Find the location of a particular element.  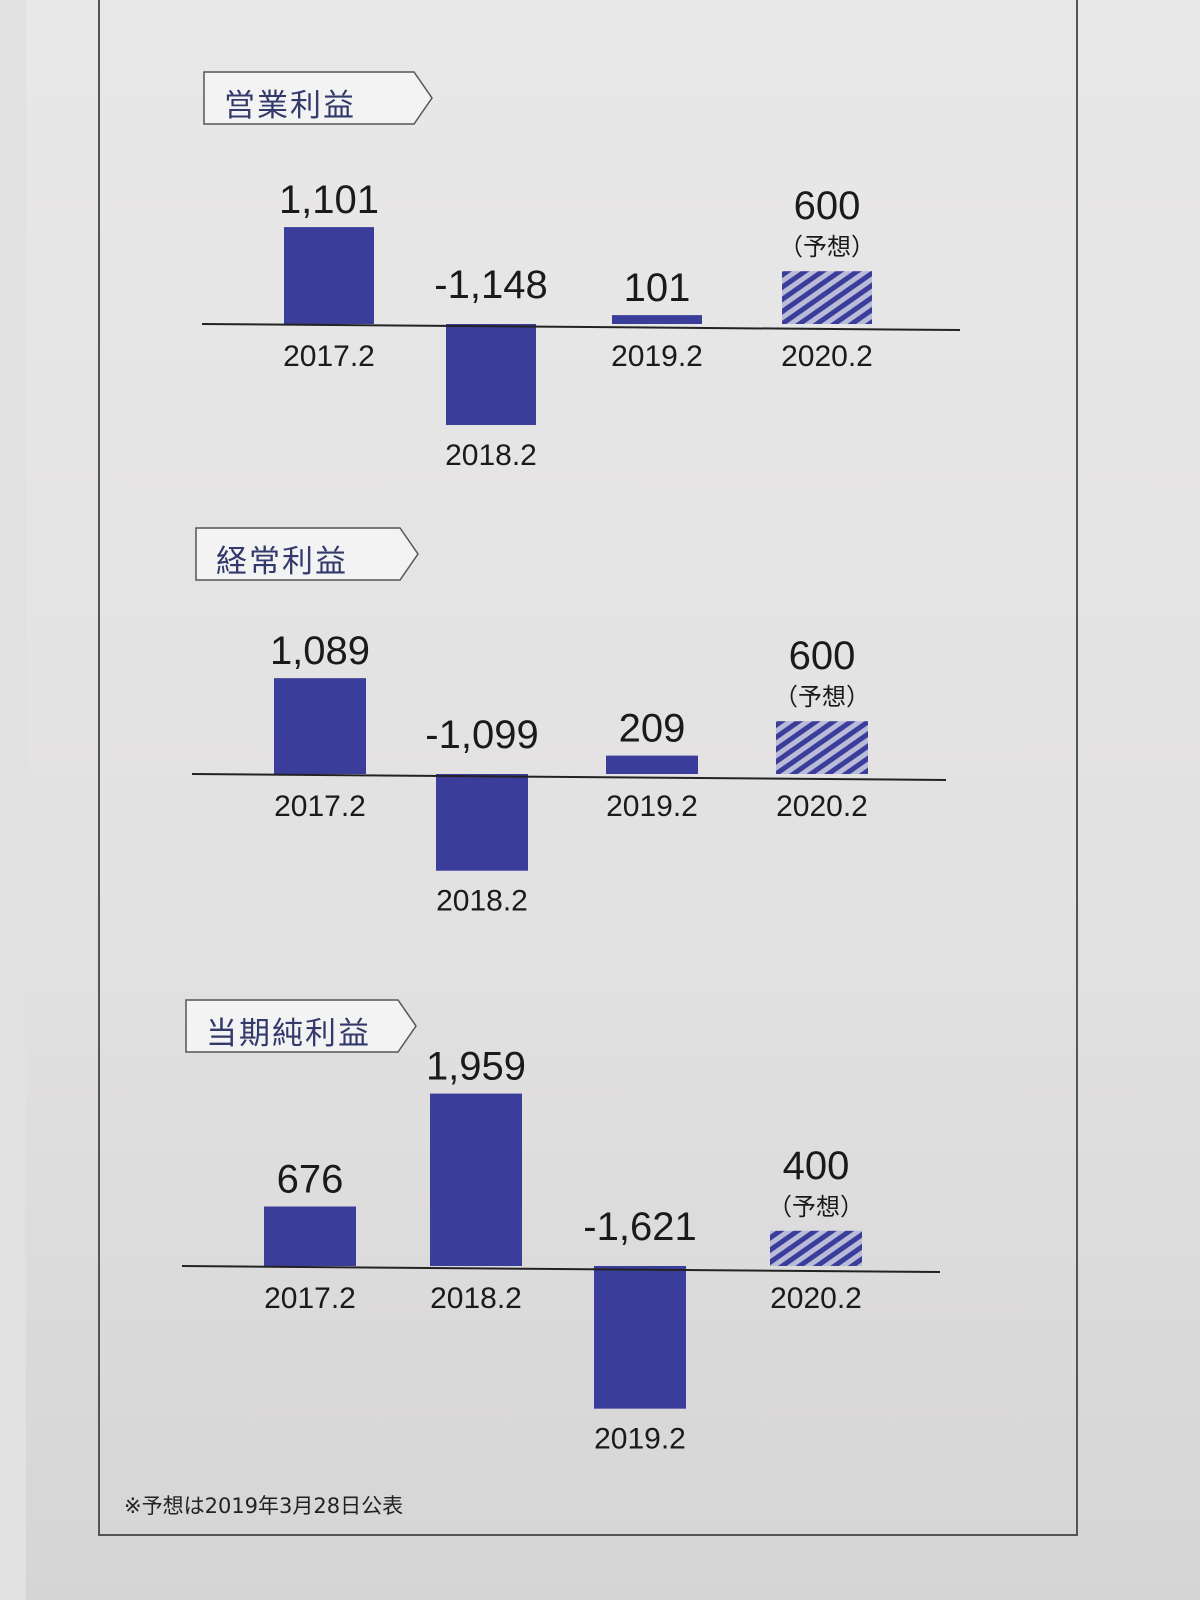

bar-value-label: 1,959 is located at coordinates (476, 1067).